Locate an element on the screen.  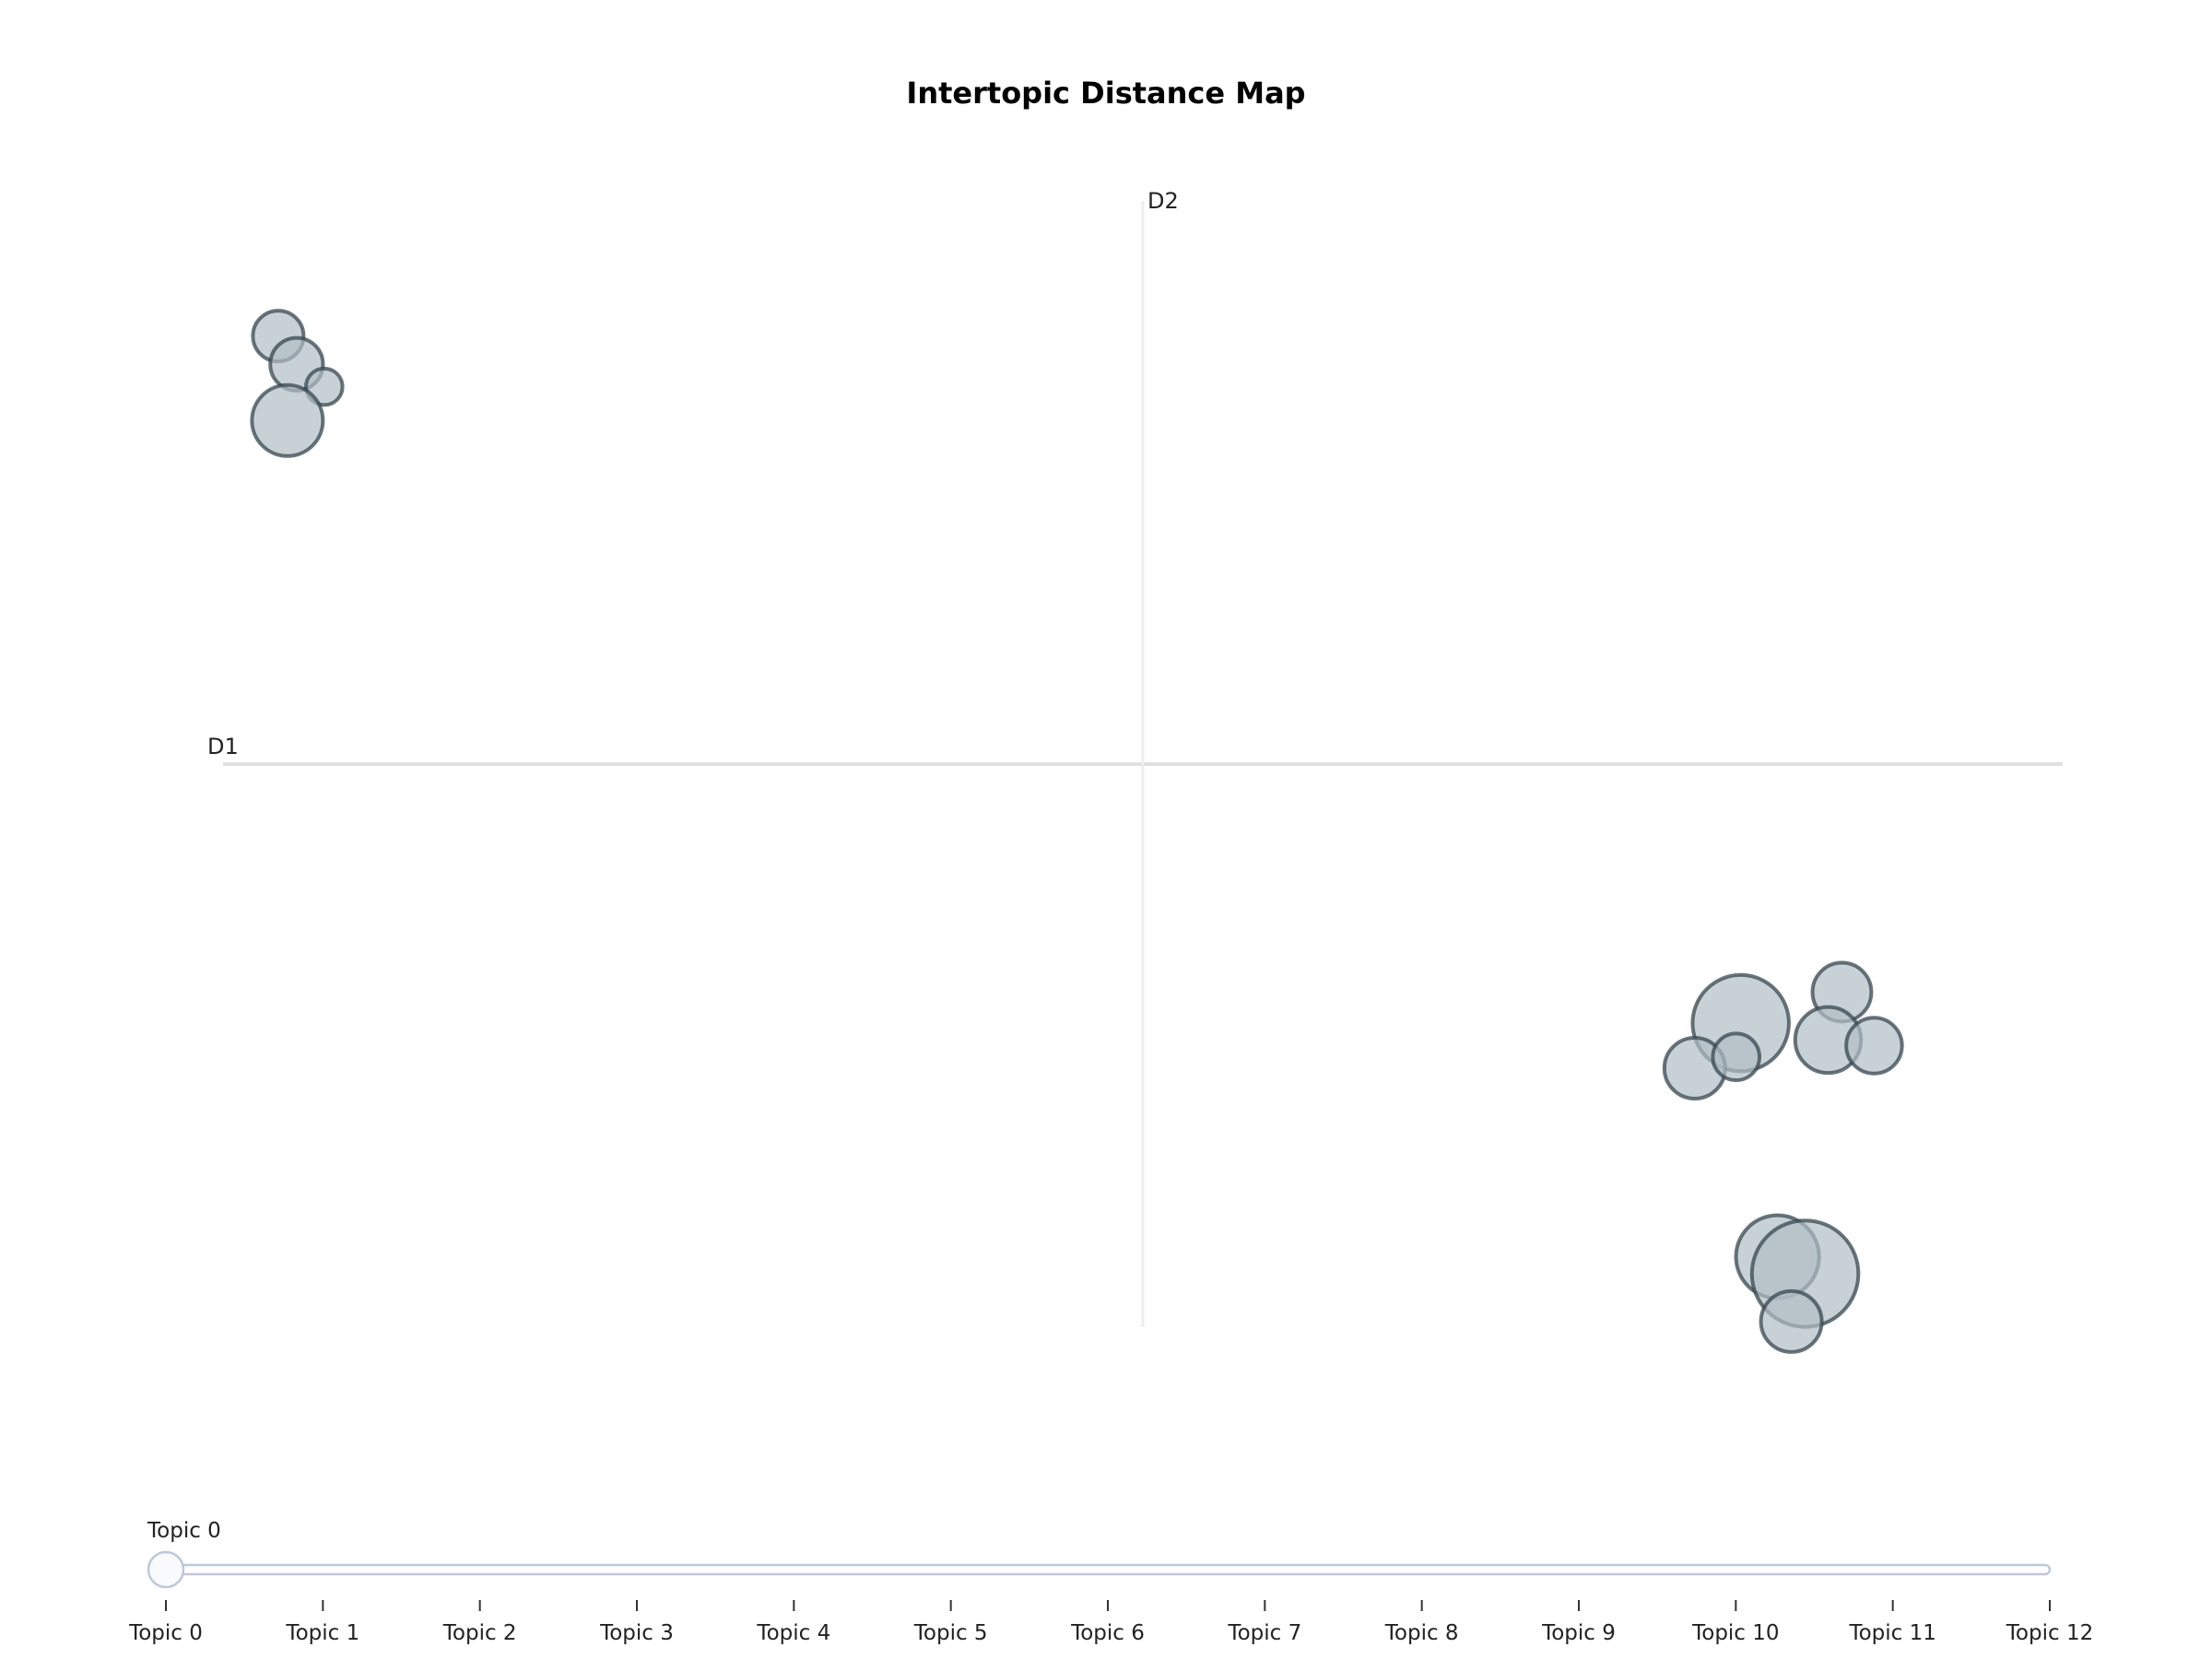
slider-tick-label-12: Topic 12 is located at coordinates (2049, 1633).